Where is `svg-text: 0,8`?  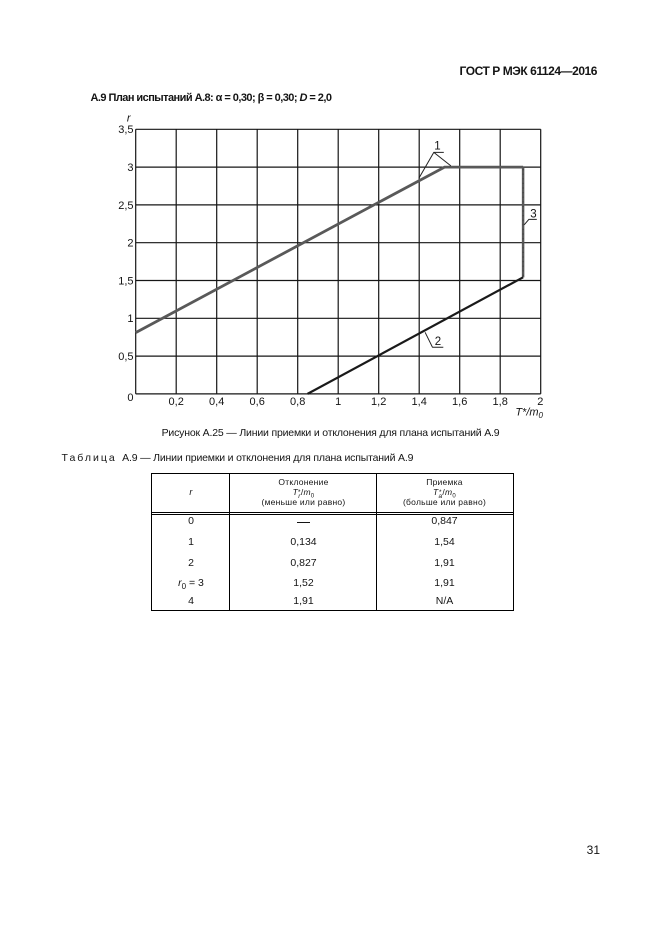
svg-text: 0,8 is located at coordinates (297, 402).